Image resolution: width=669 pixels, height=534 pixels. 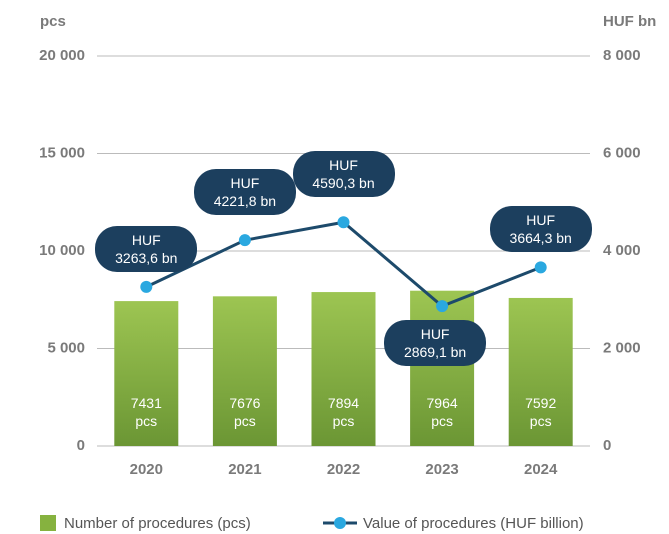 What do you see at coordinates (146, 248) in the screenshot?
I see `line-value-label: HUF 3263,6 bn` at bounding box center [146, 248].